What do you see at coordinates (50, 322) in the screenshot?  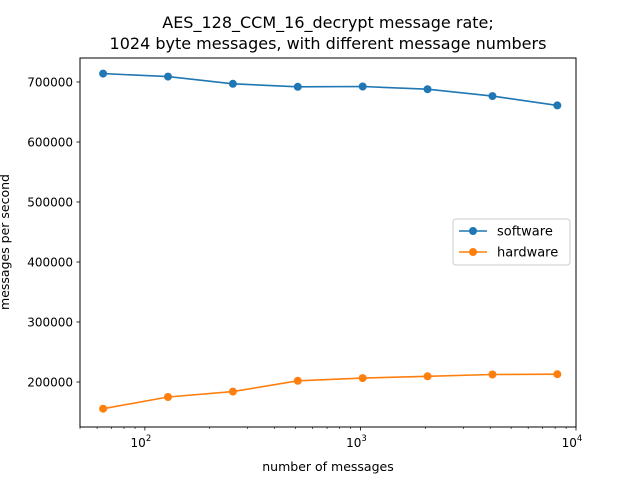 I see `y-tick-label: 300000` at bounding box center [50, 322].